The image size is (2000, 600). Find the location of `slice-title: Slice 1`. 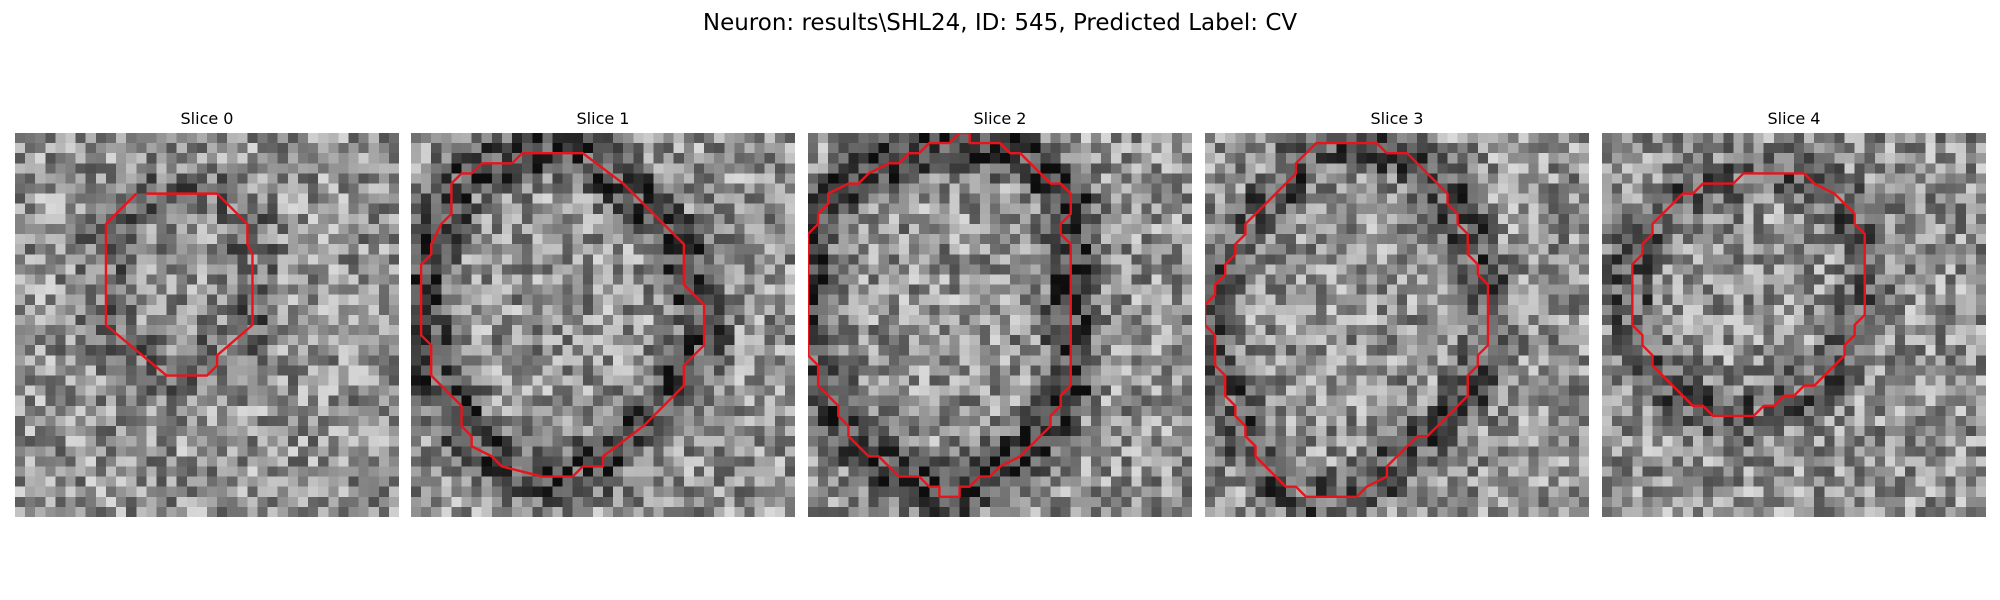

slice-title: Slice 1 is located at coordinates (603, 118).